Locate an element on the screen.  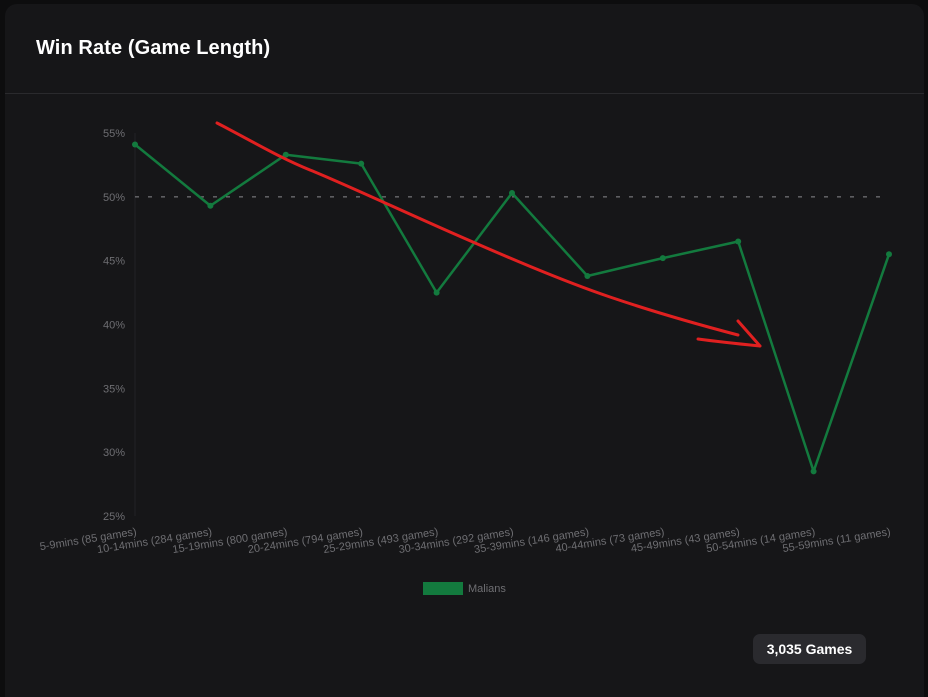
trend-arrow-head is located at coordinates (729, 333).